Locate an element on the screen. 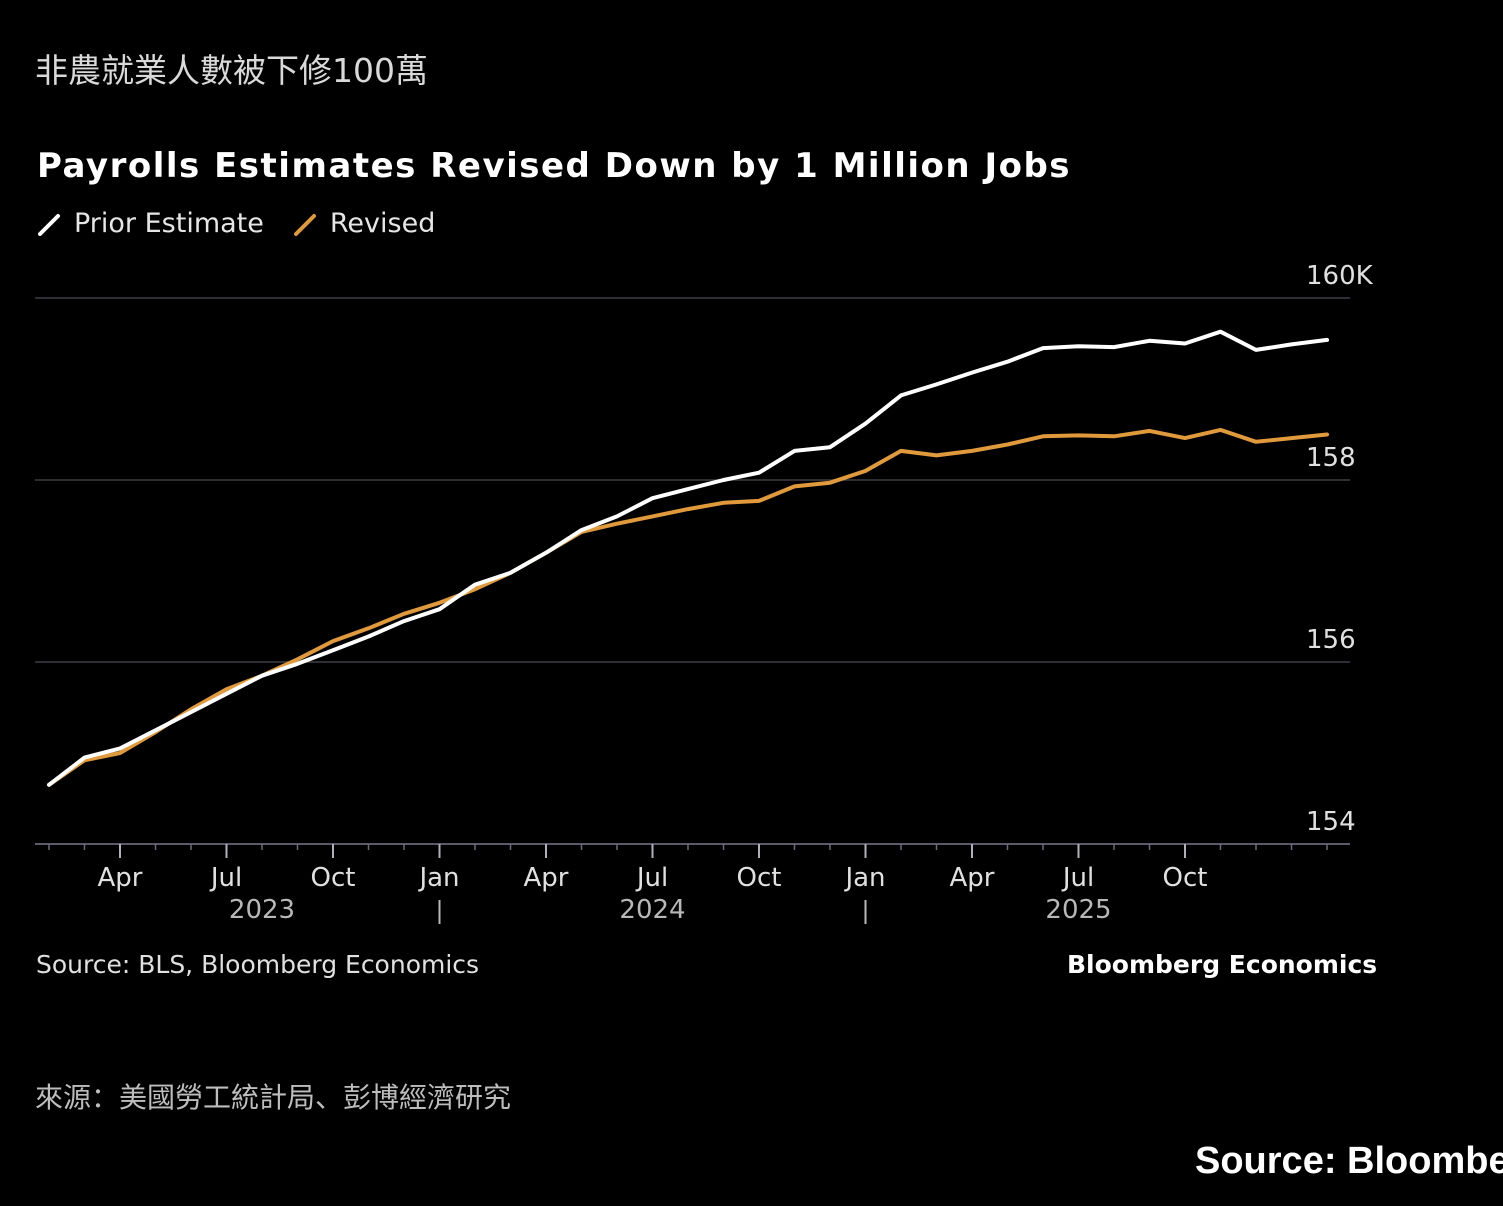 This screenshot has height=1206, width=1503. y-axis-ticks: 160K 158 156 154 is located at coordinates (1340, 549).